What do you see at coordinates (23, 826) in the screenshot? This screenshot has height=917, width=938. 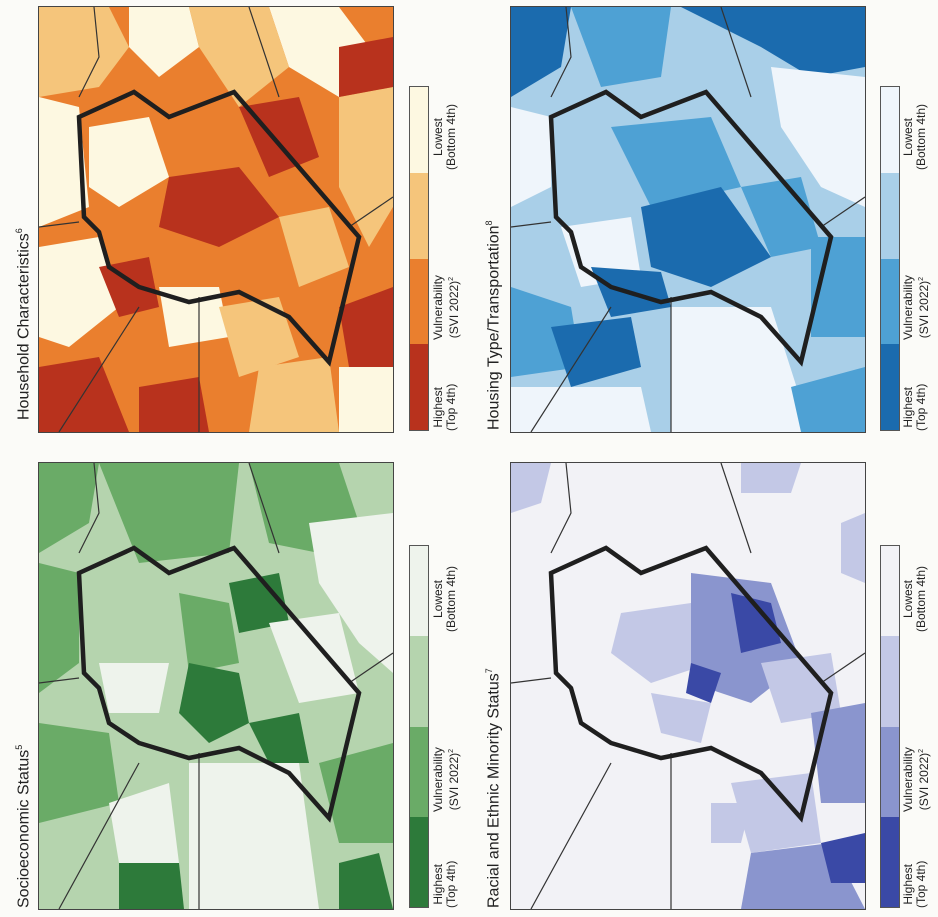 I see `panel-title: Socioeconomic Status5` at bounding box center [23, 826].